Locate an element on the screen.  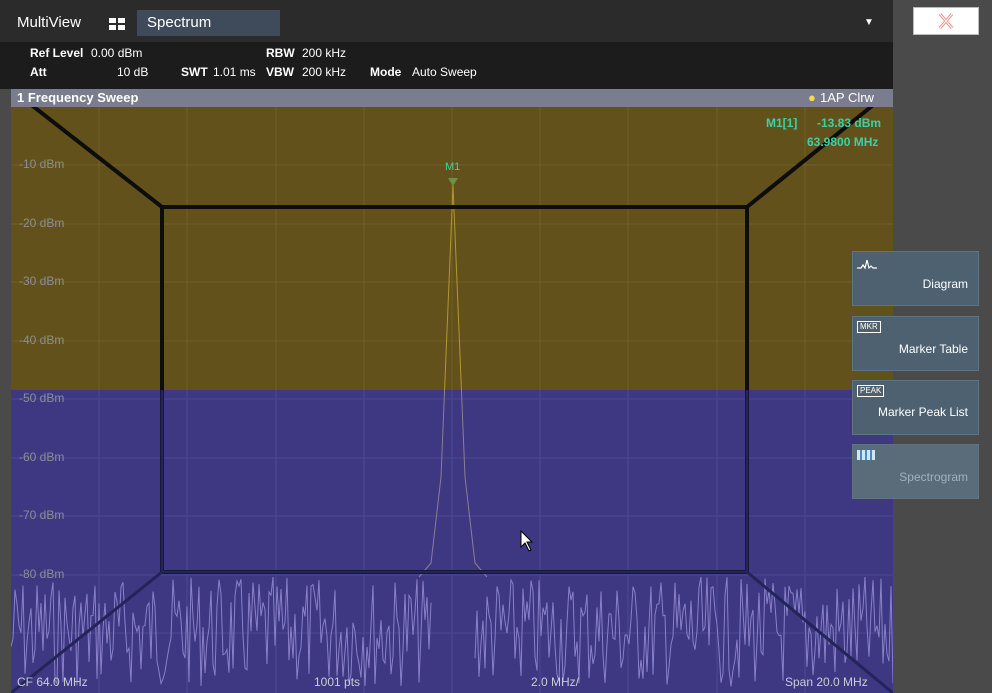
vbw-value: 200 kHz is located at coordinates (324, 72).